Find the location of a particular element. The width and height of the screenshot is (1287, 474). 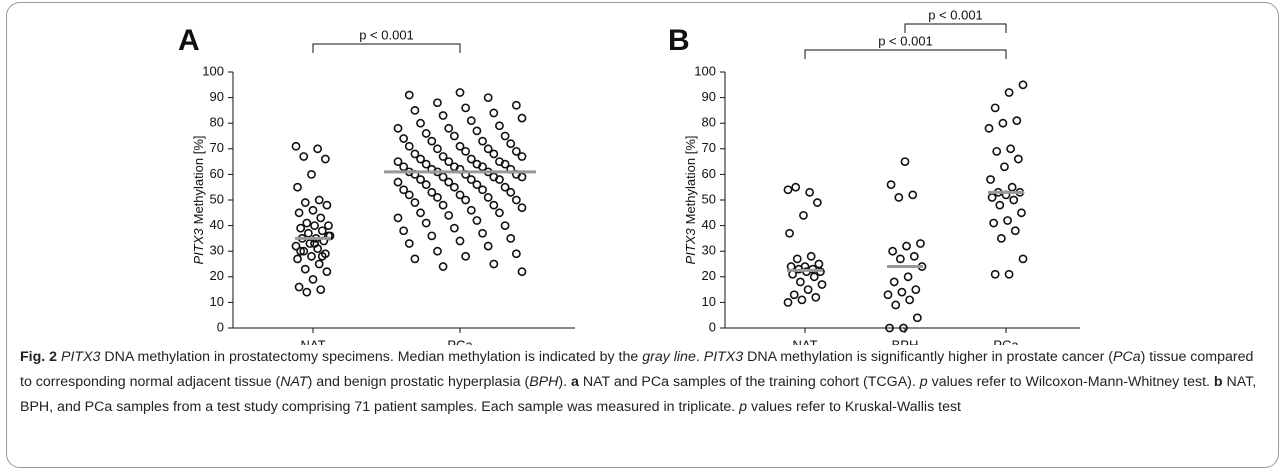

caption-run: gray line is located at coordinates (669, 357).